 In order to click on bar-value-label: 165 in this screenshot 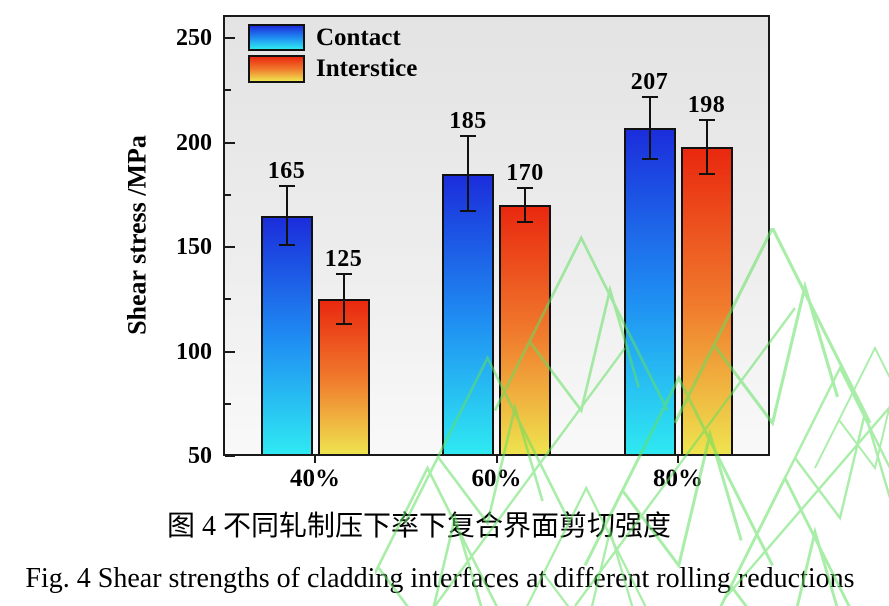, I will do `click(286, 171)`.